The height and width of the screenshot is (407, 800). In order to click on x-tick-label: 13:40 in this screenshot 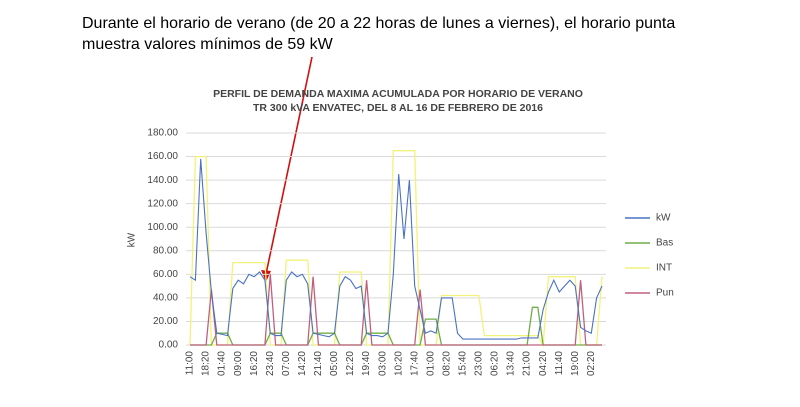, I will do `click(511, 363)`.